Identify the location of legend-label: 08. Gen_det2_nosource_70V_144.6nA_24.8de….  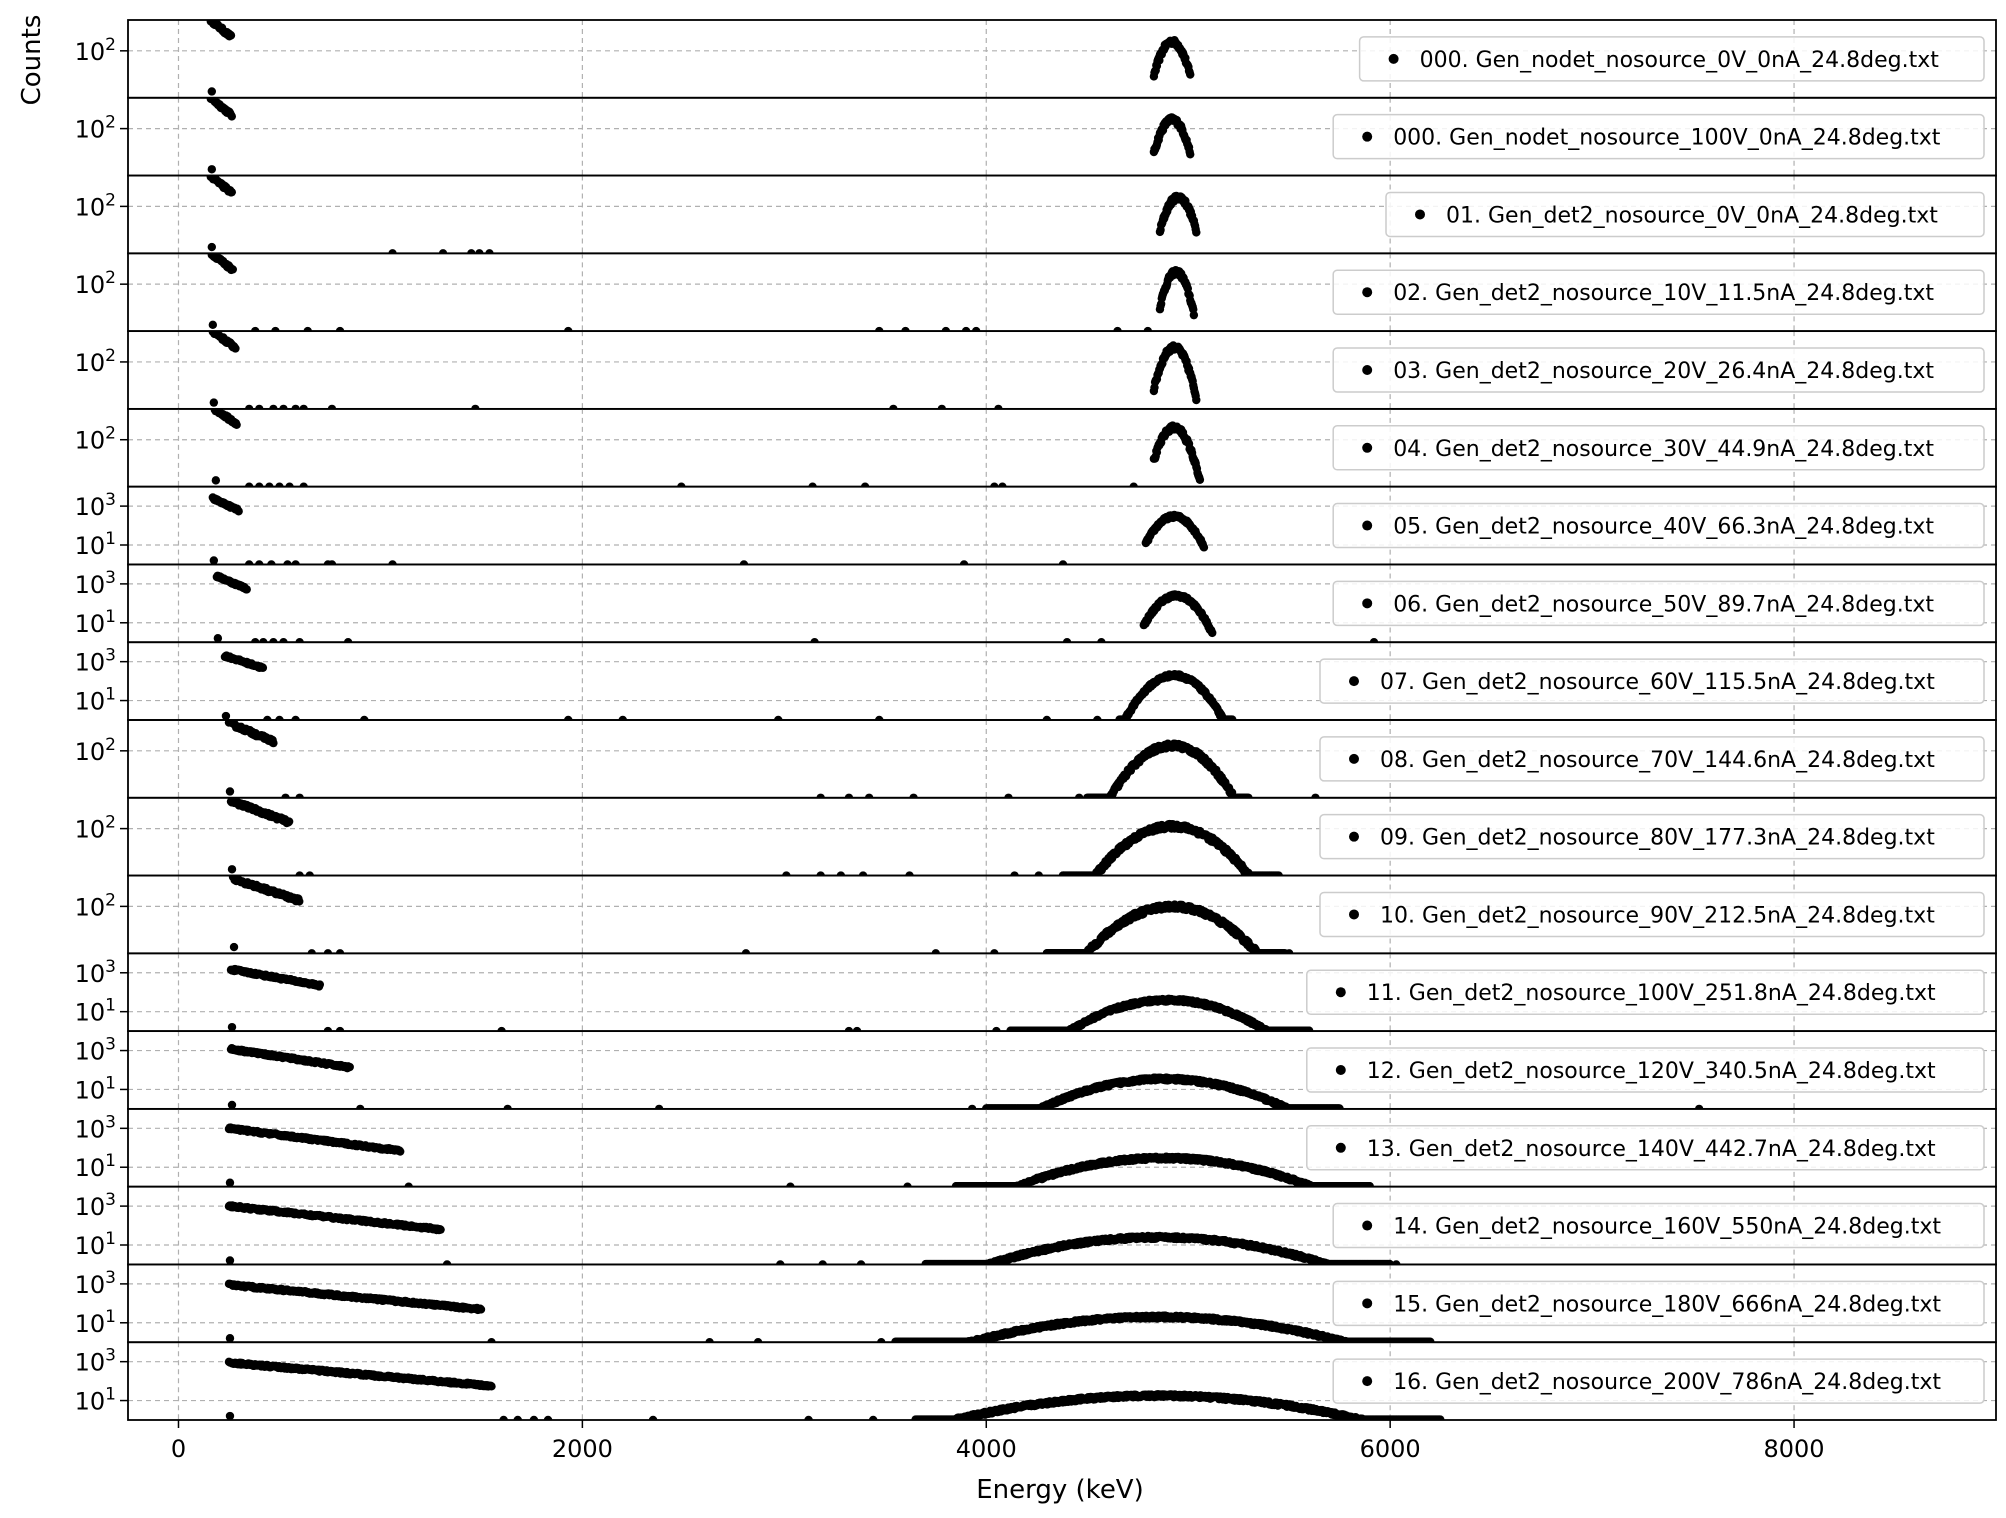
(1657, 760).